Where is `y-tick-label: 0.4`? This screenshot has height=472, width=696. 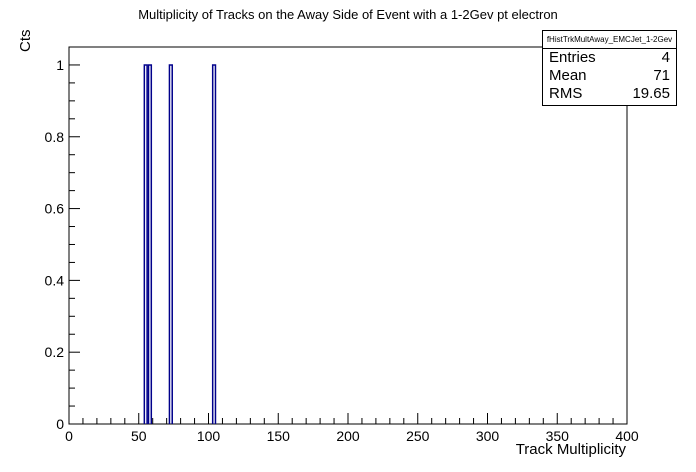 y-tick-label: 0.4 is located at coordinates (55, 280).